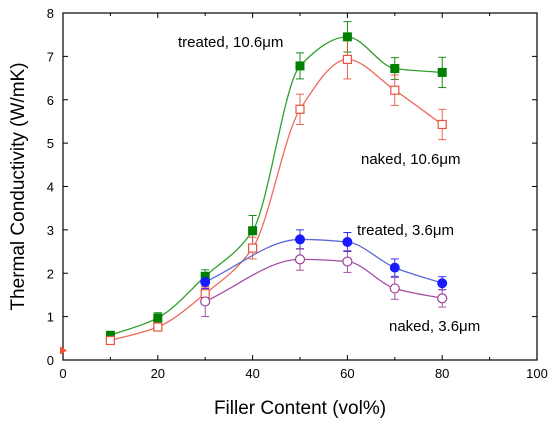  I want to click on x-tick-label: 100, so click(537, 373).